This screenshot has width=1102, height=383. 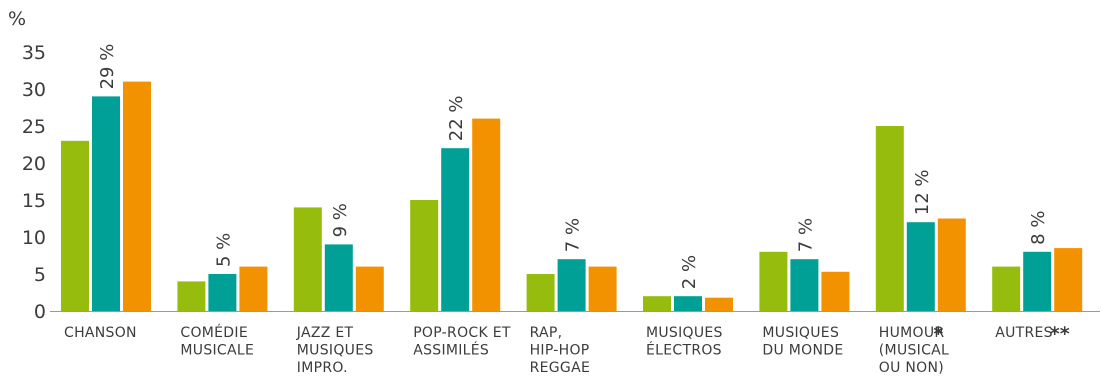 I want to click on y-tick-label: 30, so click(x=34, y=90).